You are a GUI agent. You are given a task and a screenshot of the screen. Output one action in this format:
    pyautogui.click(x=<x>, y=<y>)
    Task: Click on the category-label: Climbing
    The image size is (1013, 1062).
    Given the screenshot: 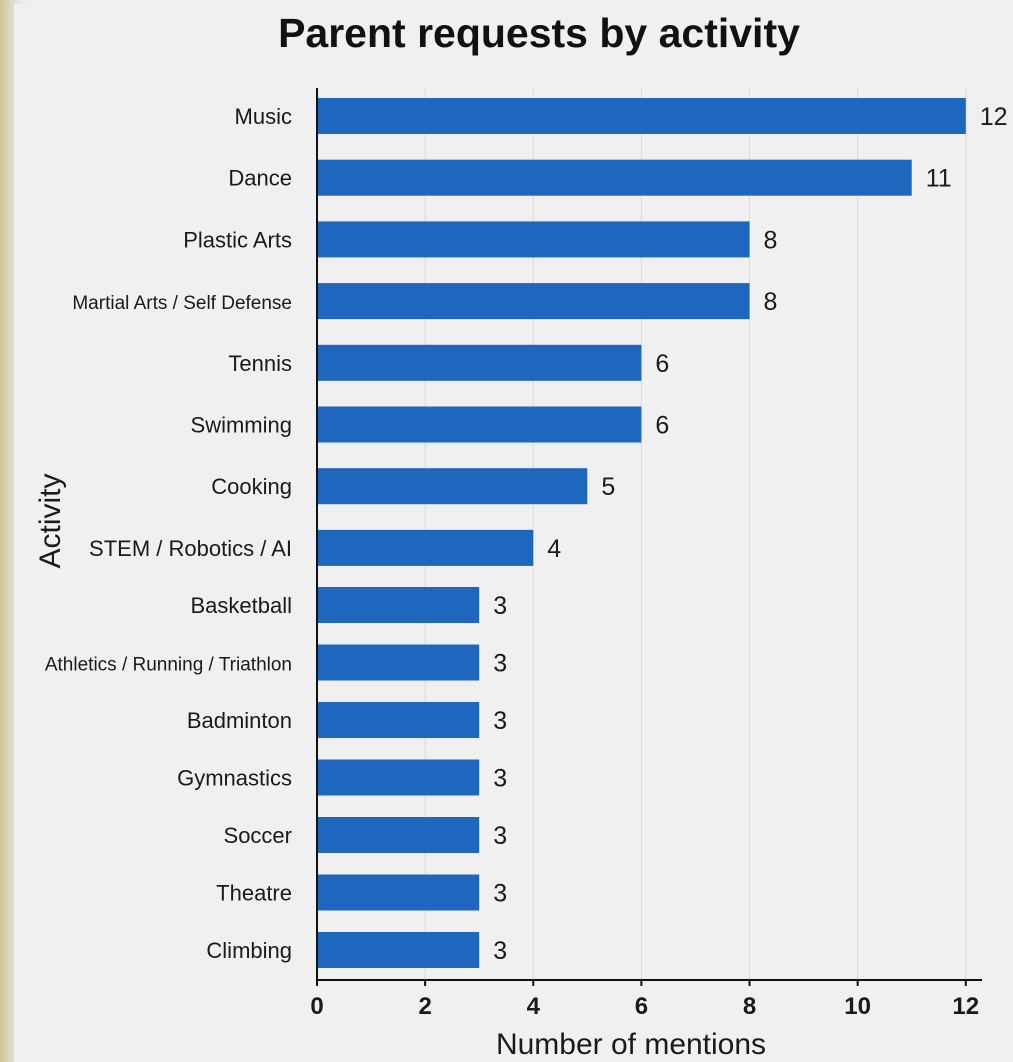 What is the action you would take?
    pyautogui.click(x=249, y=950)
    